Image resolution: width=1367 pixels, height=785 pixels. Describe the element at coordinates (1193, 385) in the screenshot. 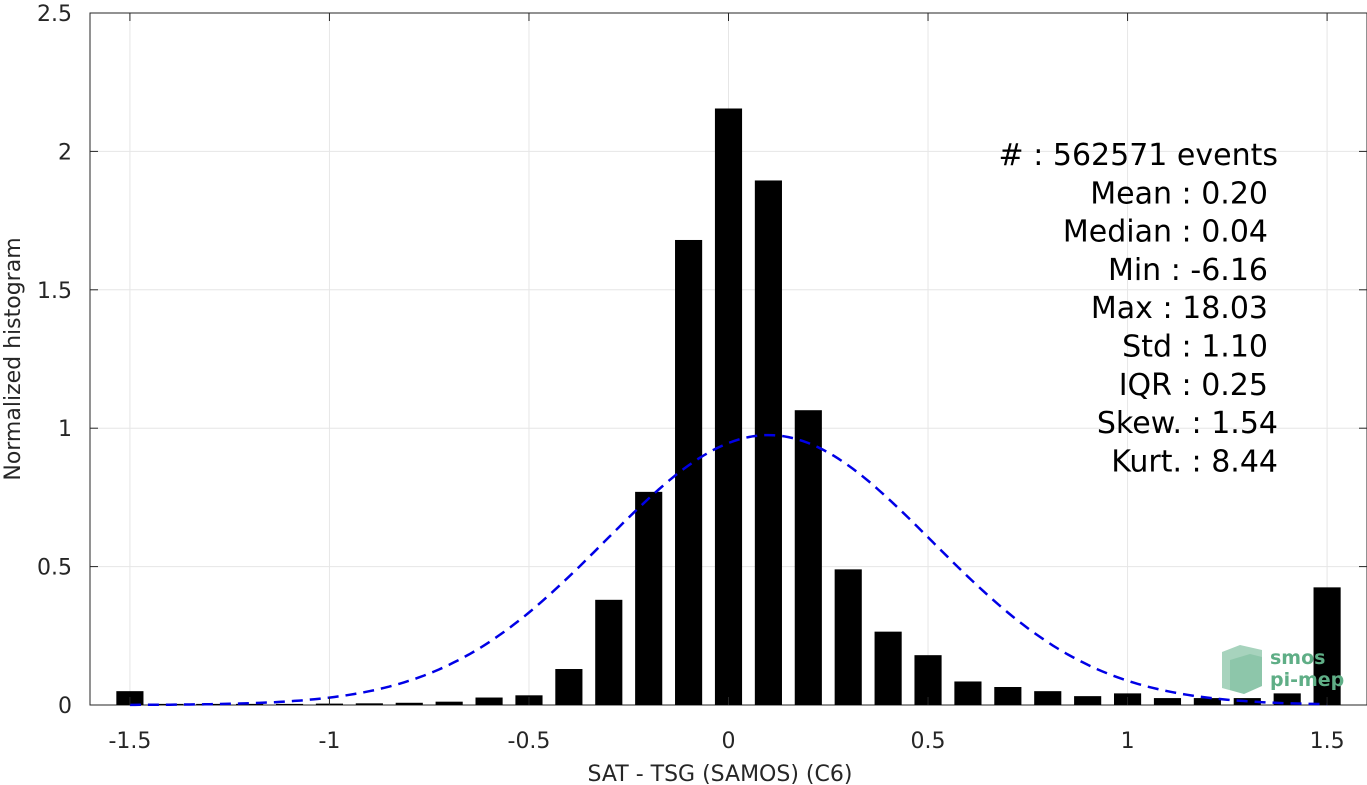

I see `stat-line-6: IQR : 0.25` at that location.